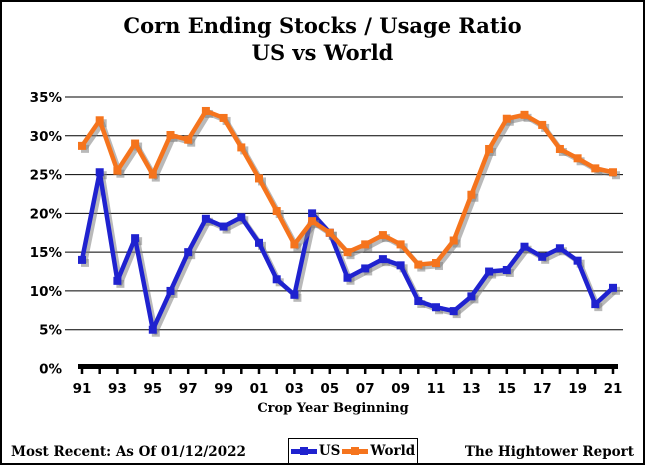  I want to click on x-axis-label: 07, so click(365, 389).